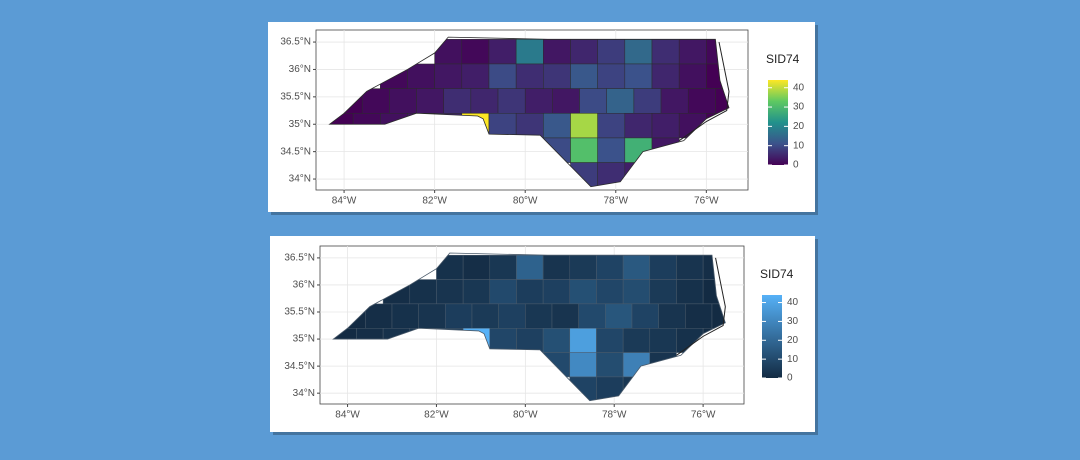 The height and width of the screenshot is (460, 1080). I want to click on legend-label: 10, so click(799, 145).